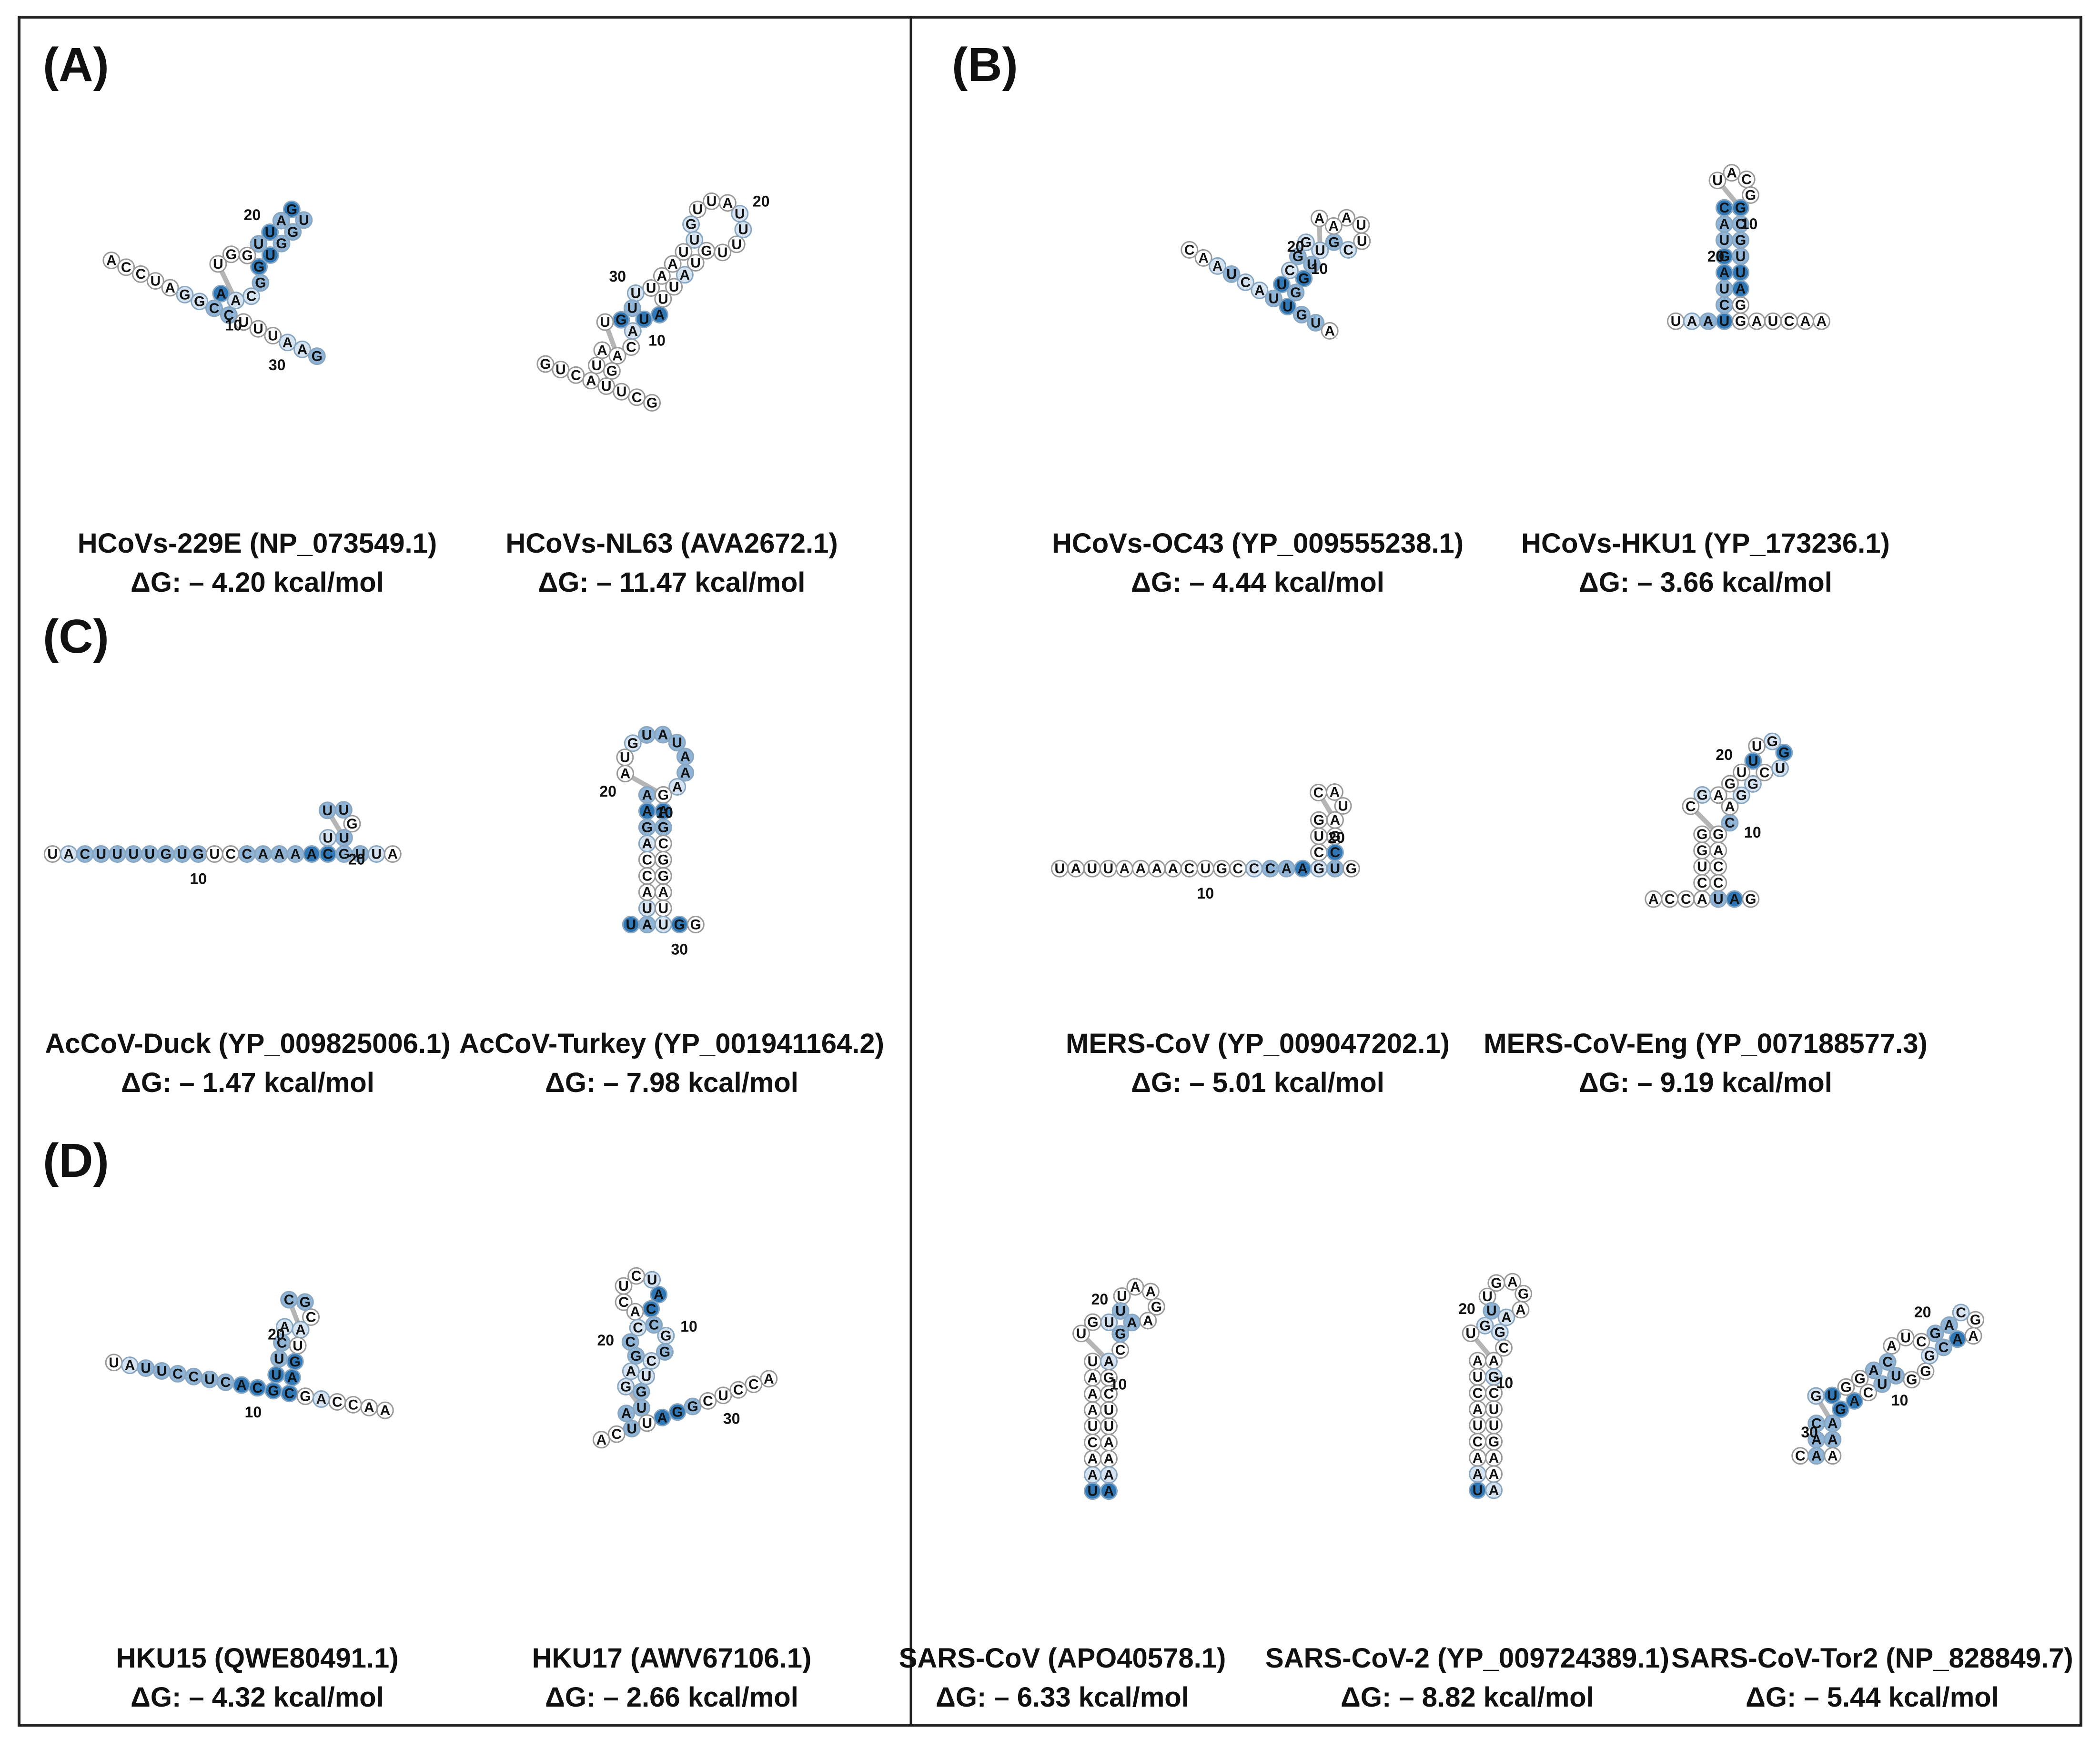  Describe the element at coordinates (1888, 1384) in the screenshot. I see `rna-structure-sars-cov-tor2: CAACUGACUUGGGCAAGCAGCUACAGGUGAAA102030` at that location.